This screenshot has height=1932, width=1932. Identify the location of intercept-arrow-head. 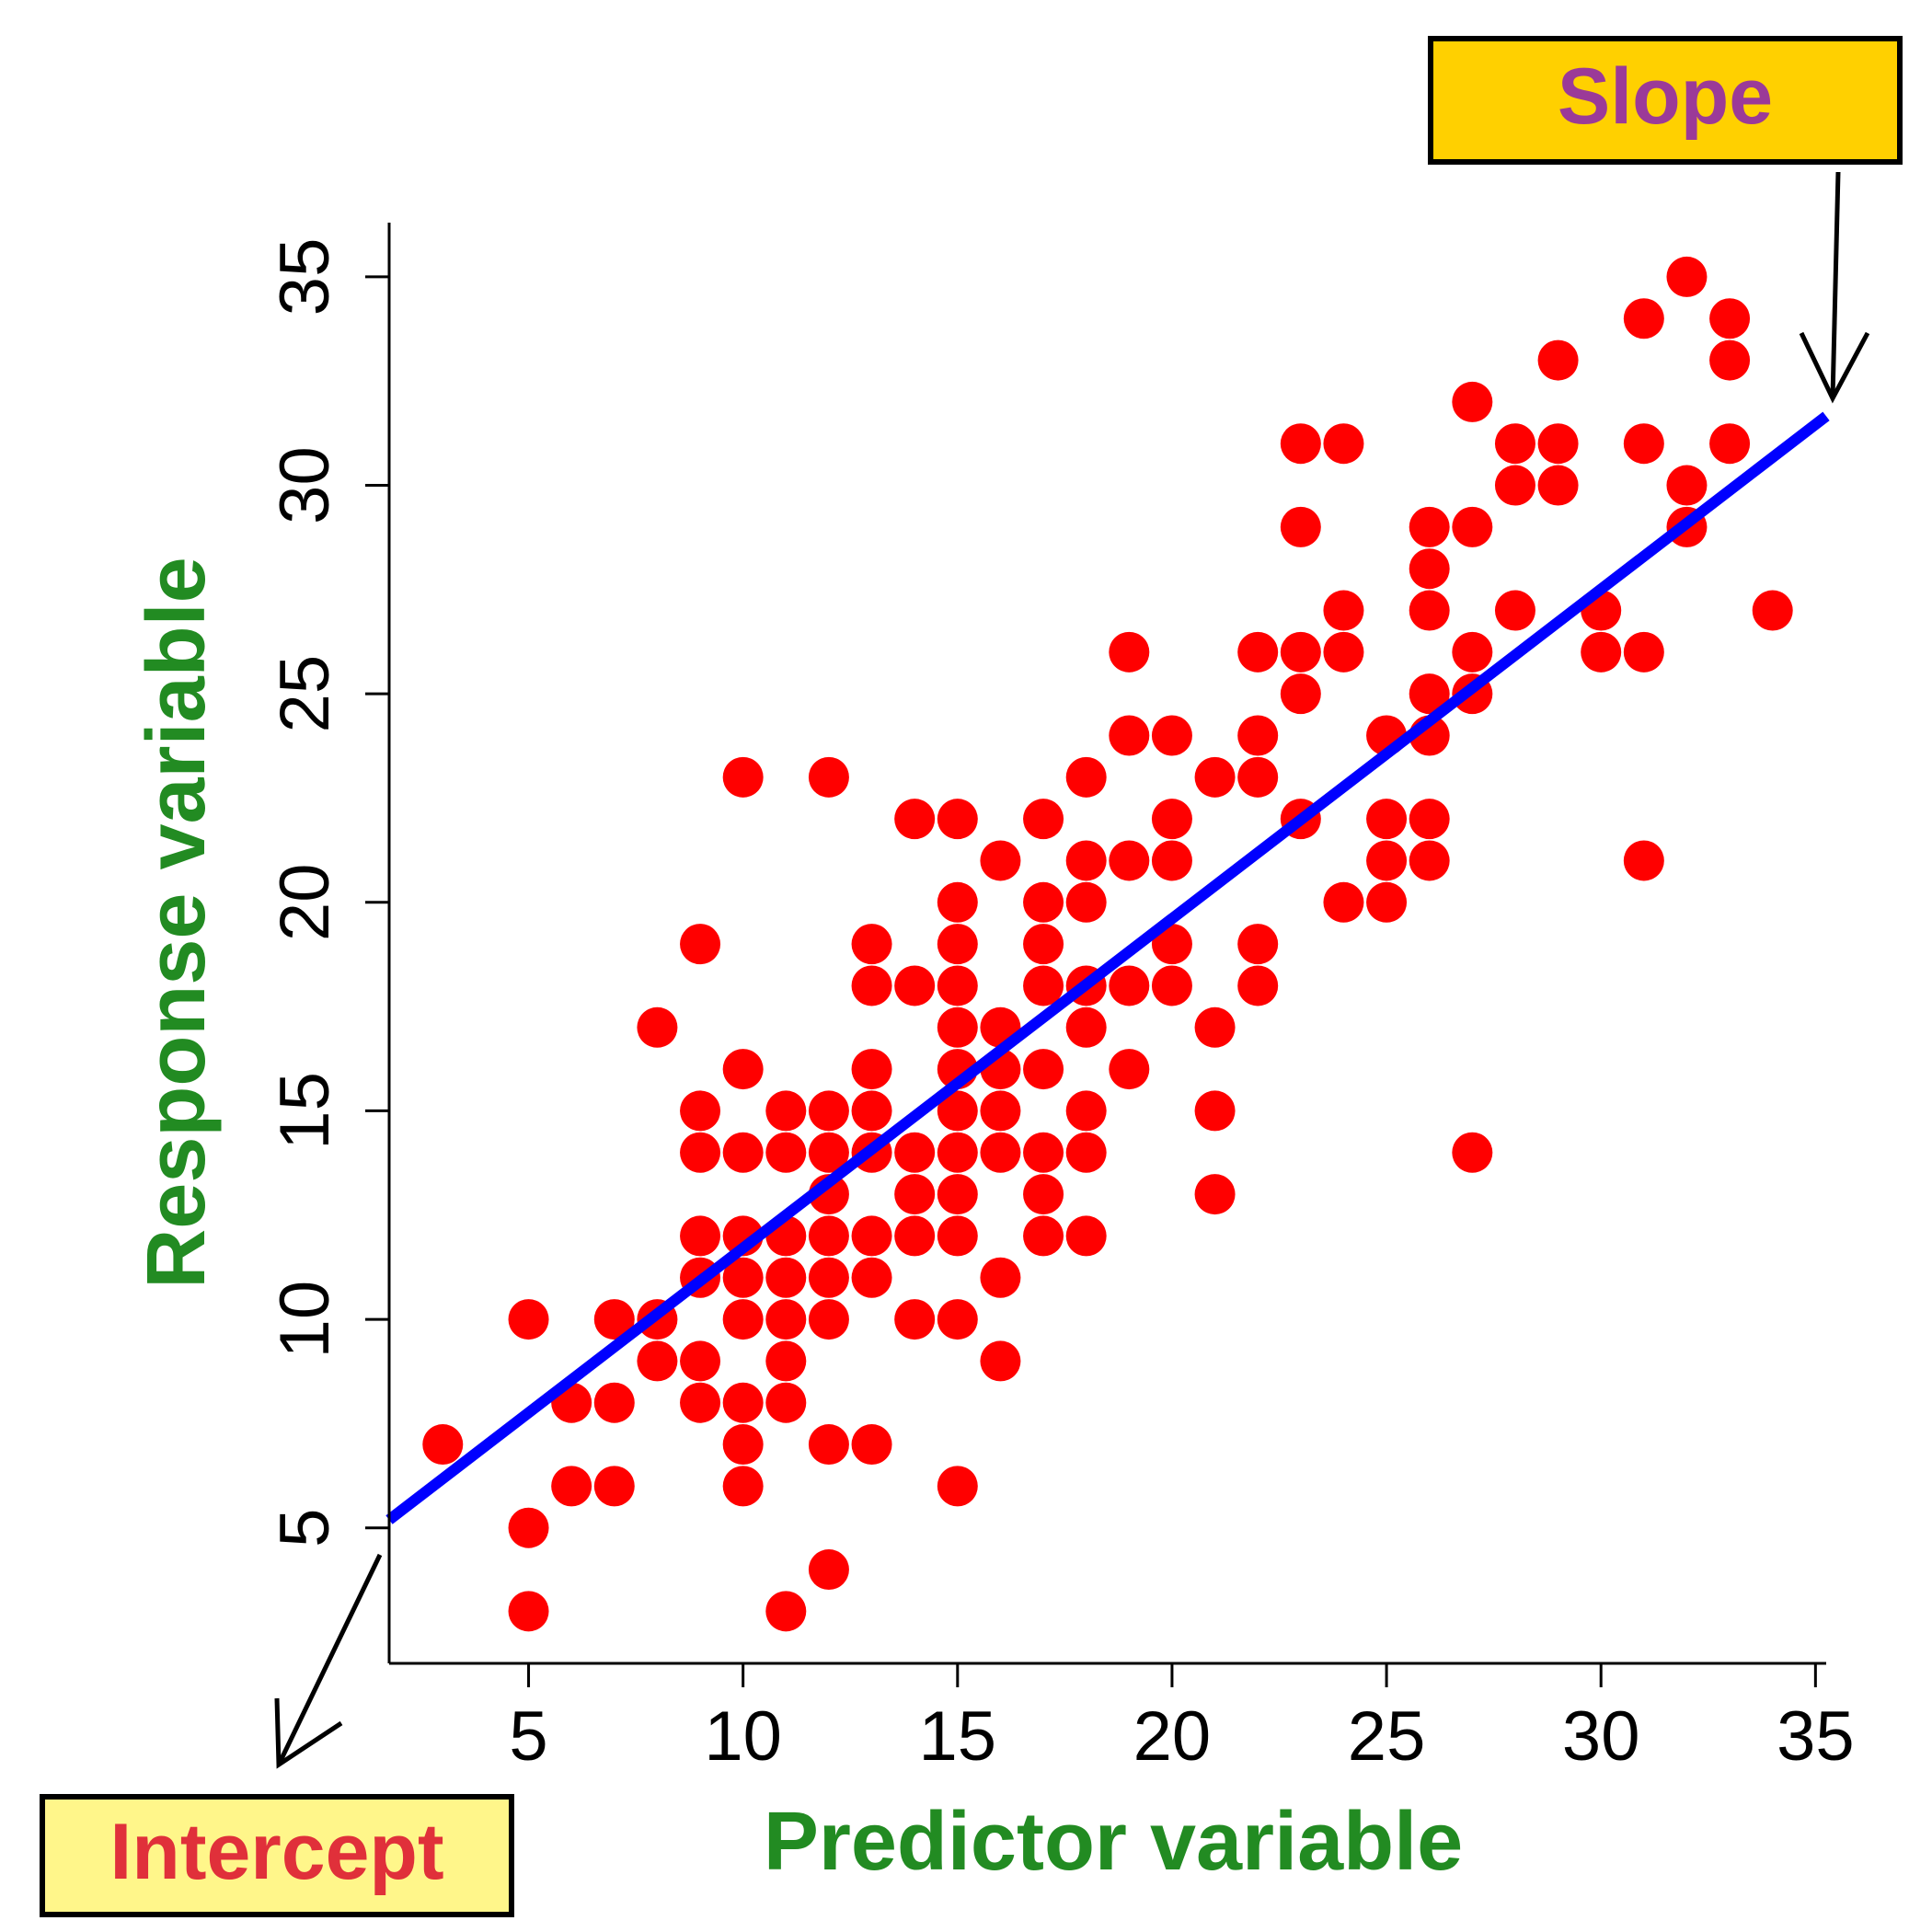
(308, 1733).